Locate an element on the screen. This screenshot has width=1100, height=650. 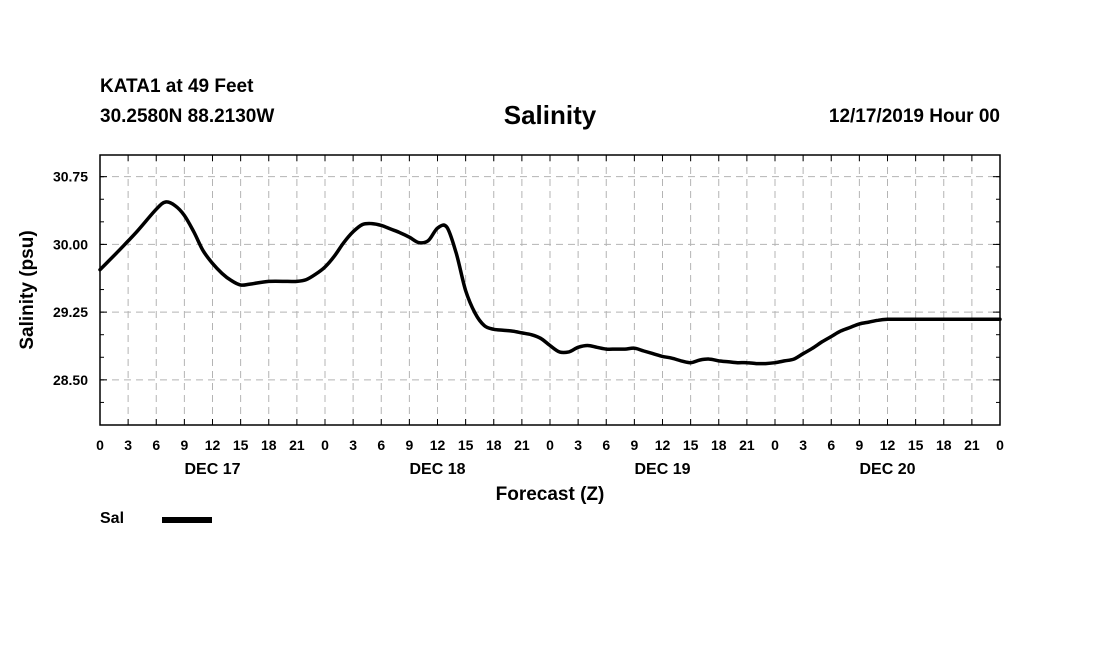
legend-label: Sal is located at coordinates (112, 518).